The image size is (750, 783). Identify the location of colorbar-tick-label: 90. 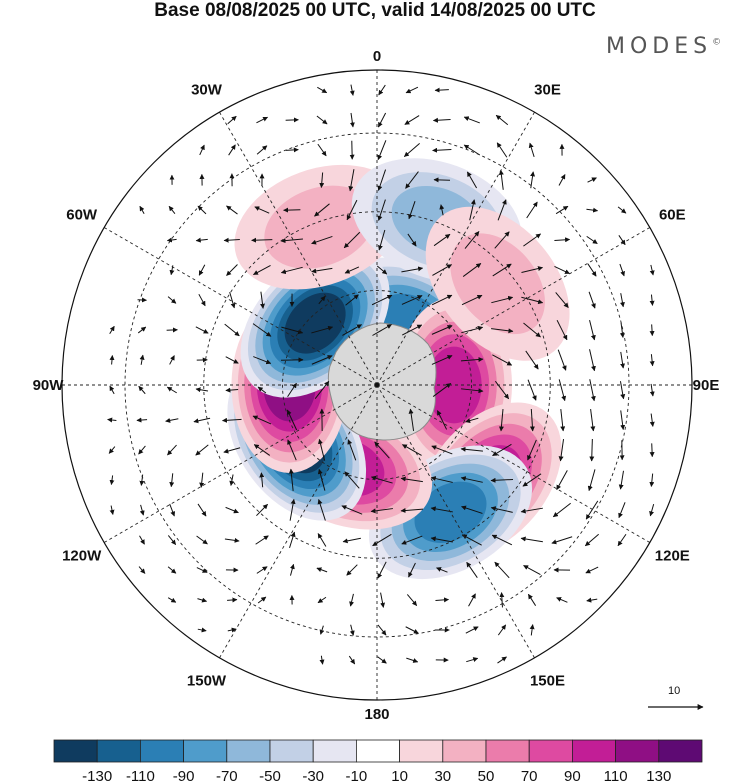
(572, 775).